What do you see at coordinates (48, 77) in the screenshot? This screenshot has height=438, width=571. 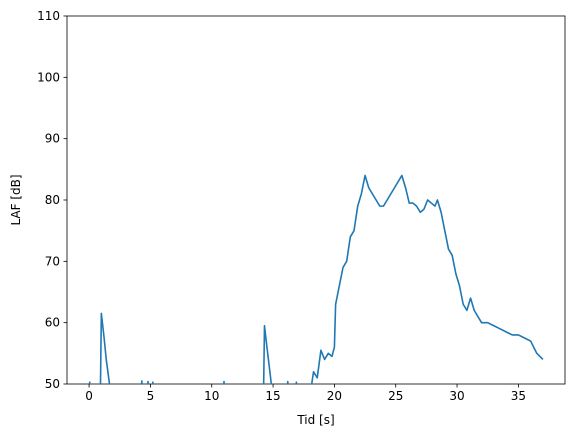 I see `y-tick-label: 100` at bounding box center [48, 77].